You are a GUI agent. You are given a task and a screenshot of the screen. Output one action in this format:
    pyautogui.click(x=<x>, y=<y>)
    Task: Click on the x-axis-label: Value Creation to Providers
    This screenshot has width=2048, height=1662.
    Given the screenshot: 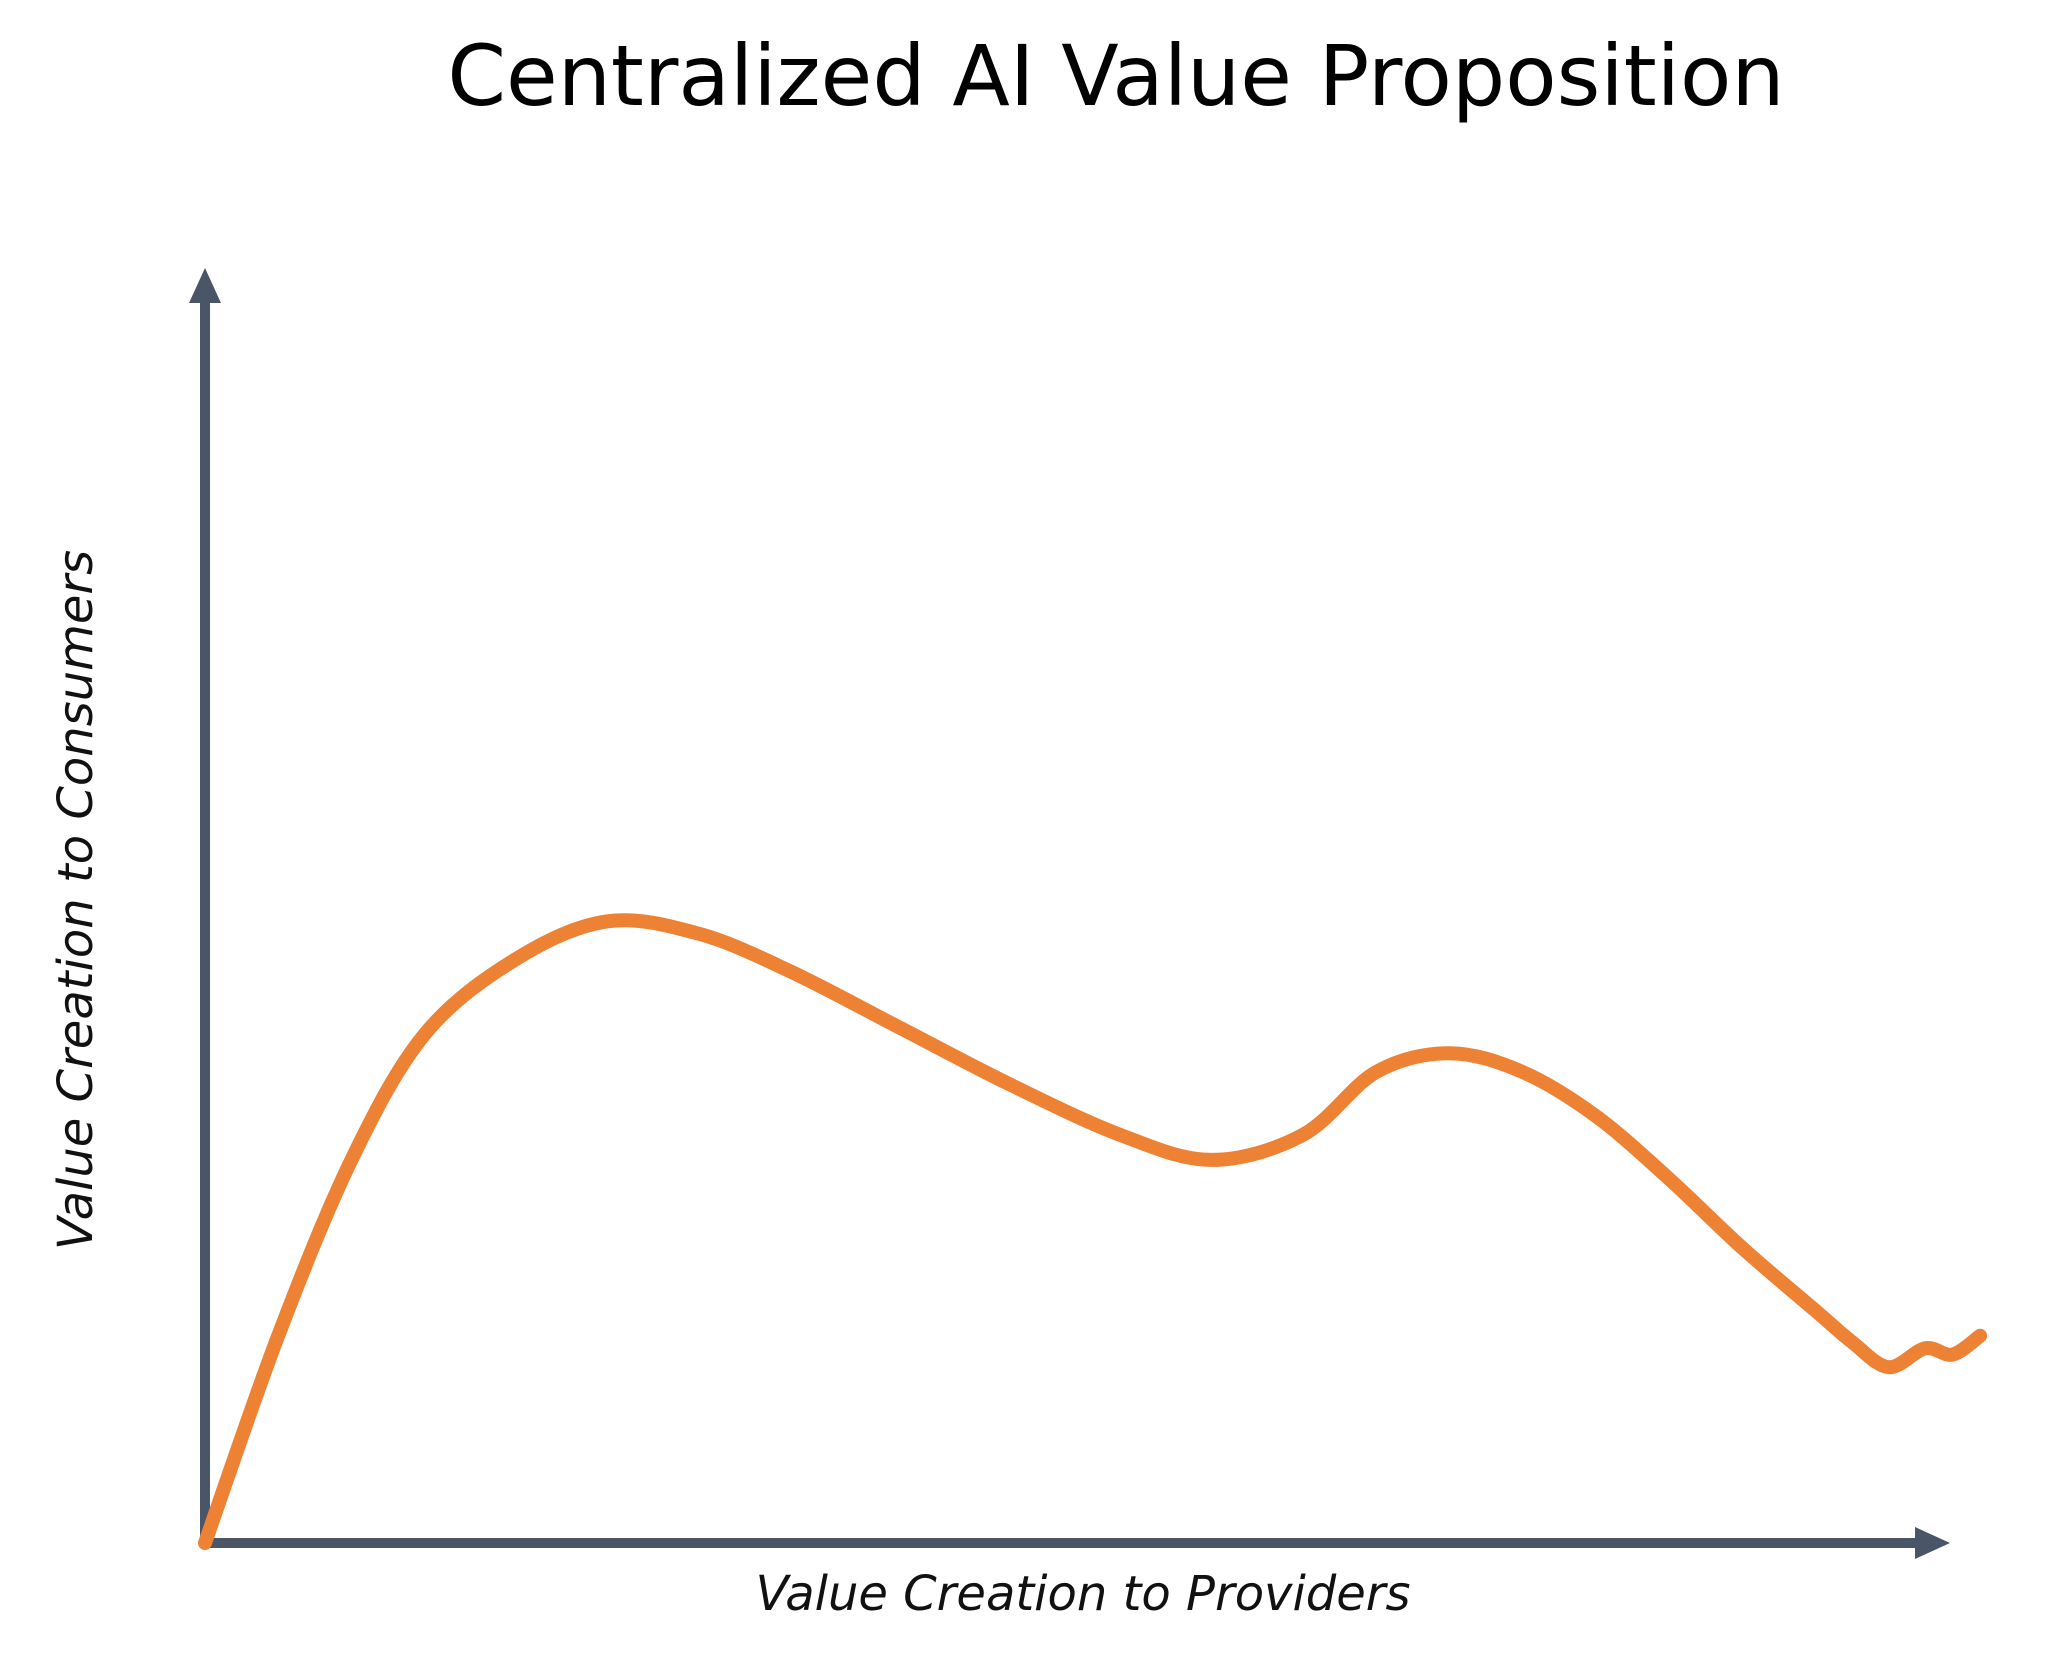 What is the action you would take?
    pyautogui.click(x=1082, y=1594)
    